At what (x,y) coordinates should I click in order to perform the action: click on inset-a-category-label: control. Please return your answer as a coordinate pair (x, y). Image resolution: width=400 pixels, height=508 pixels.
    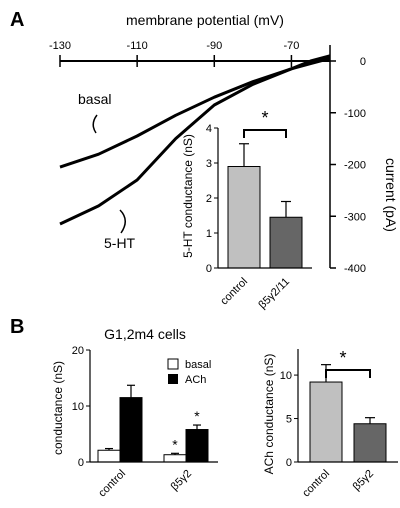
    Looking at the image, I should click on (234, 292).